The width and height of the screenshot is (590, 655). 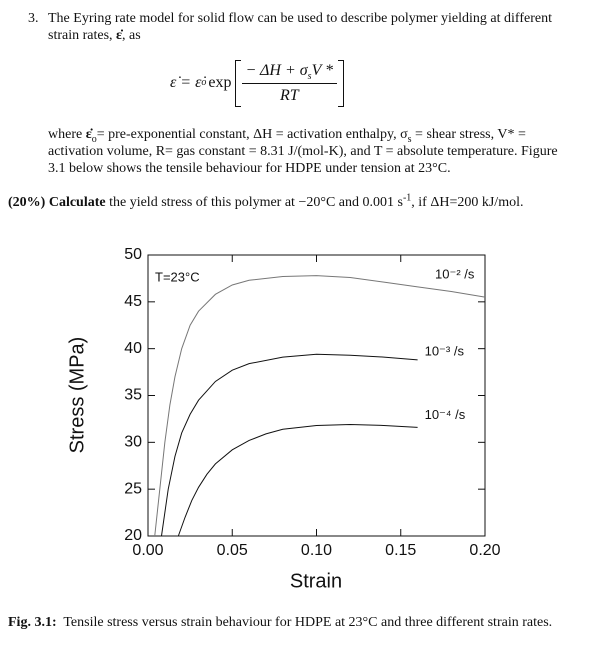 What do you see at coordinates (445, 414) in the screenshot?
I see `series-label: 10⁻⁴ /s` at bounding box center [445, 414].